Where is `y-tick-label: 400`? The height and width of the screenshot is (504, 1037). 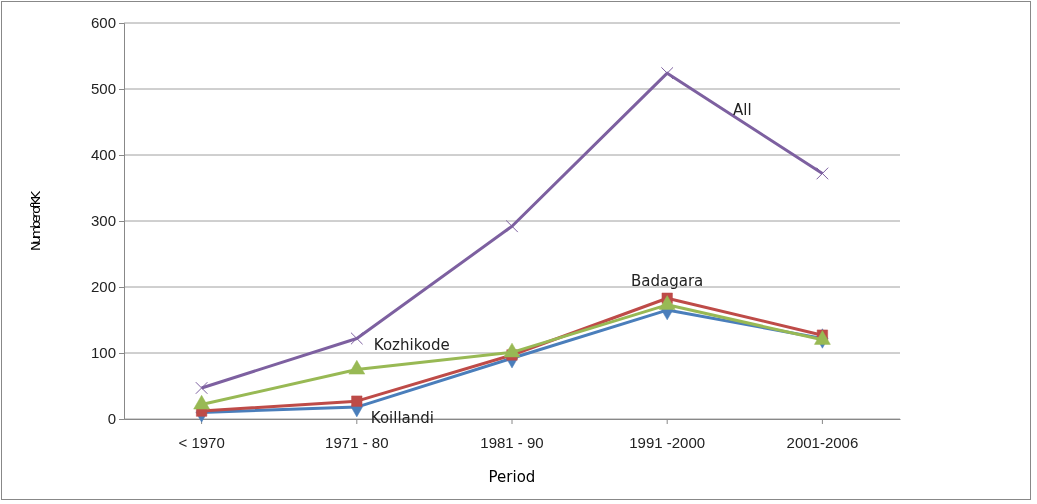
y-tick-label: 400 is located at coordinates (103, 155).